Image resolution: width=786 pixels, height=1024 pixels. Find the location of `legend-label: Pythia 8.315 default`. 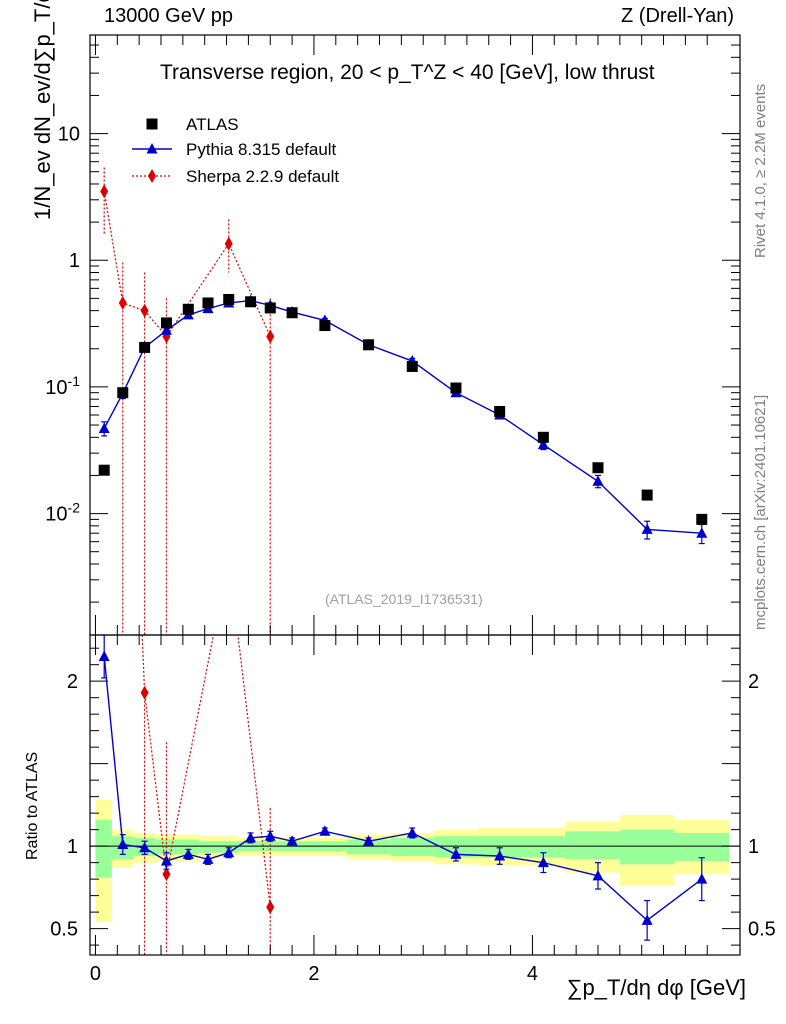

legend-label: Pythia 8.315 default is located at coordinates (261, 149).